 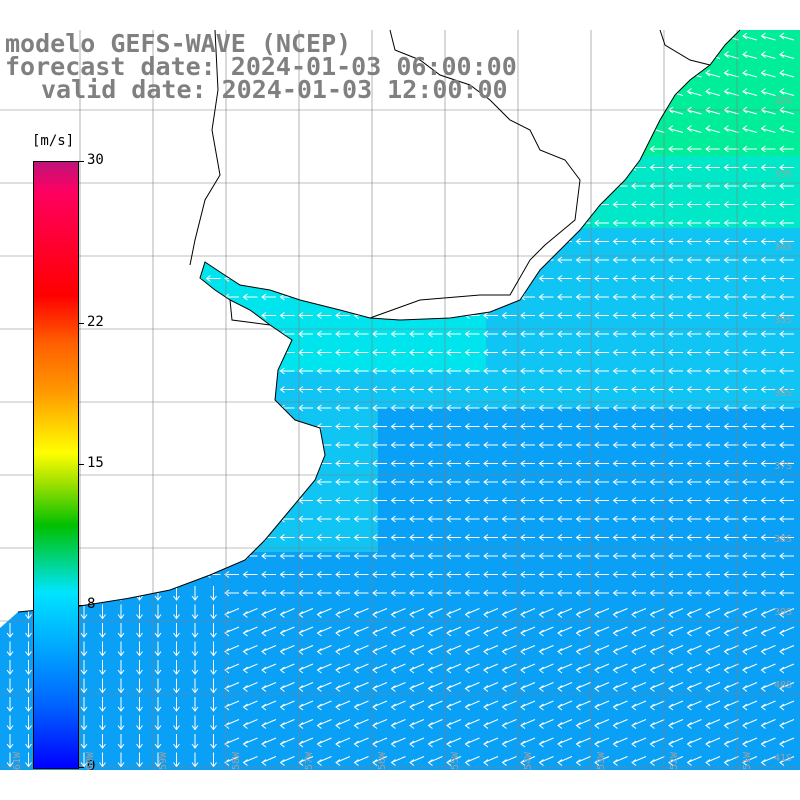 I want to click on latitude-label: 33S, so click(x=782, y=174).